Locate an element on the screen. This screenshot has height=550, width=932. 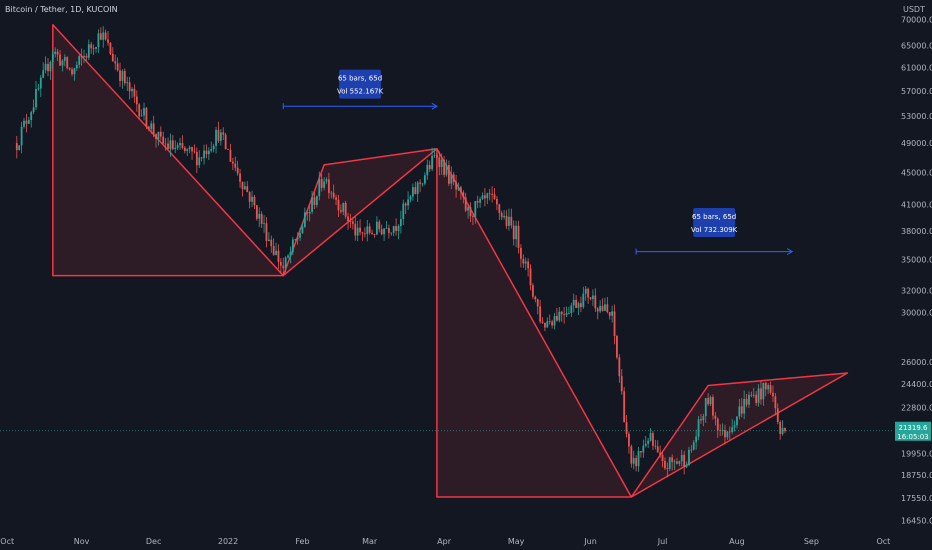
y-tick-label: 53000.0 is located at coordinates (916, 116).